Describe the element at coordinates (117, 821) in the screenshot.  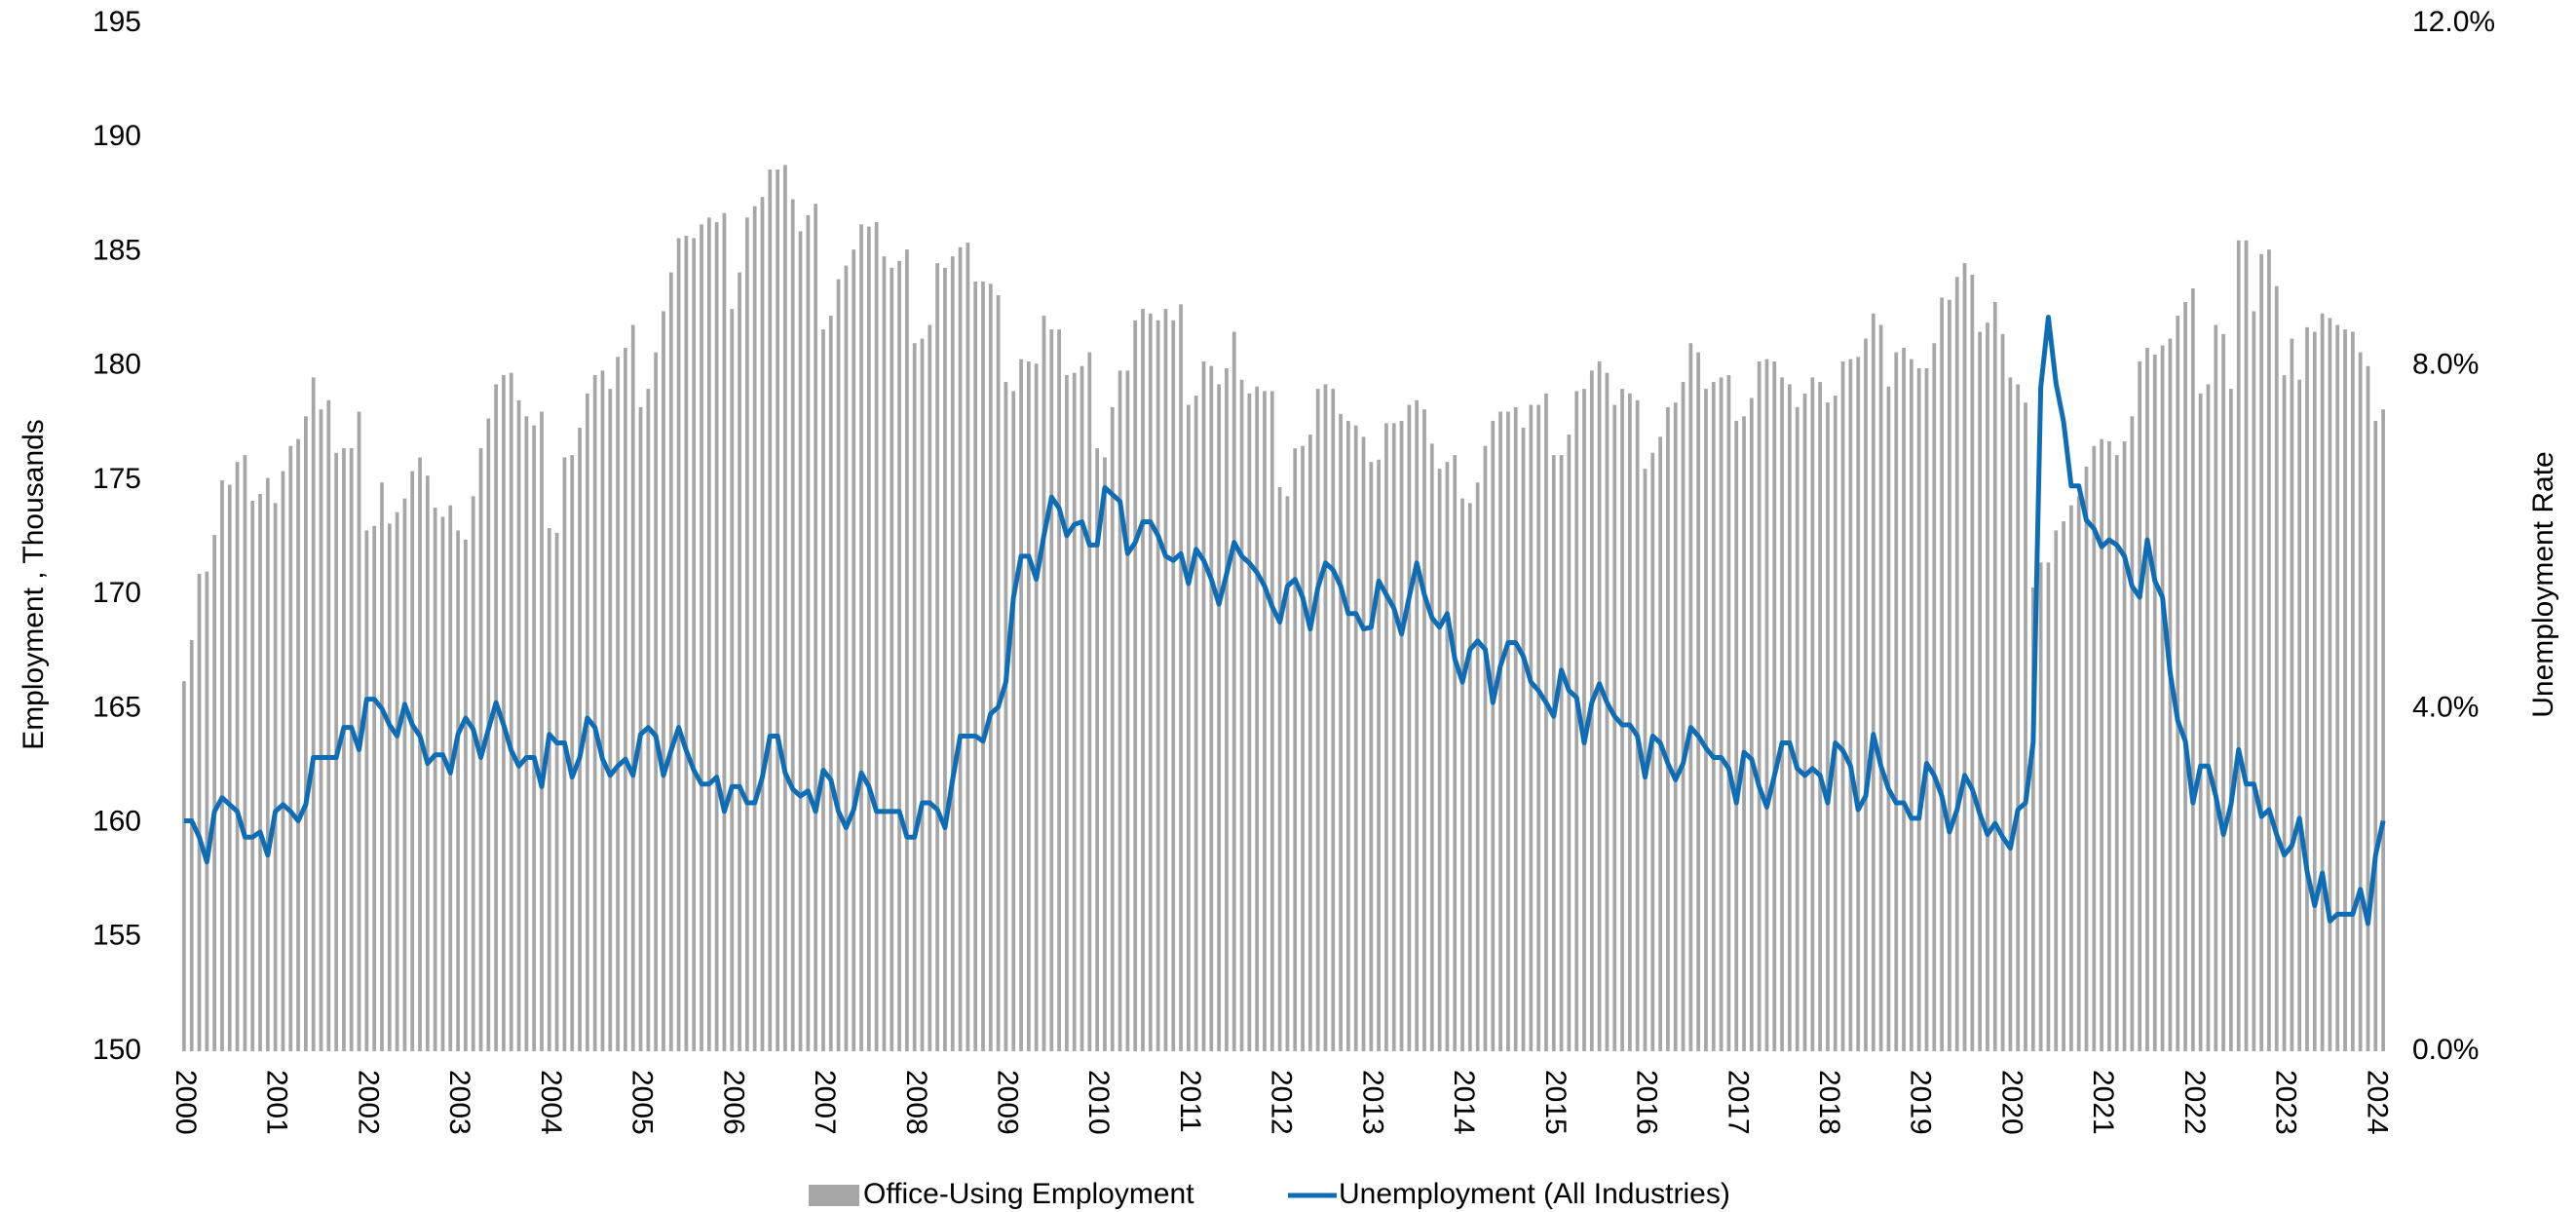
I see `y-tick-label: 160` at that location.